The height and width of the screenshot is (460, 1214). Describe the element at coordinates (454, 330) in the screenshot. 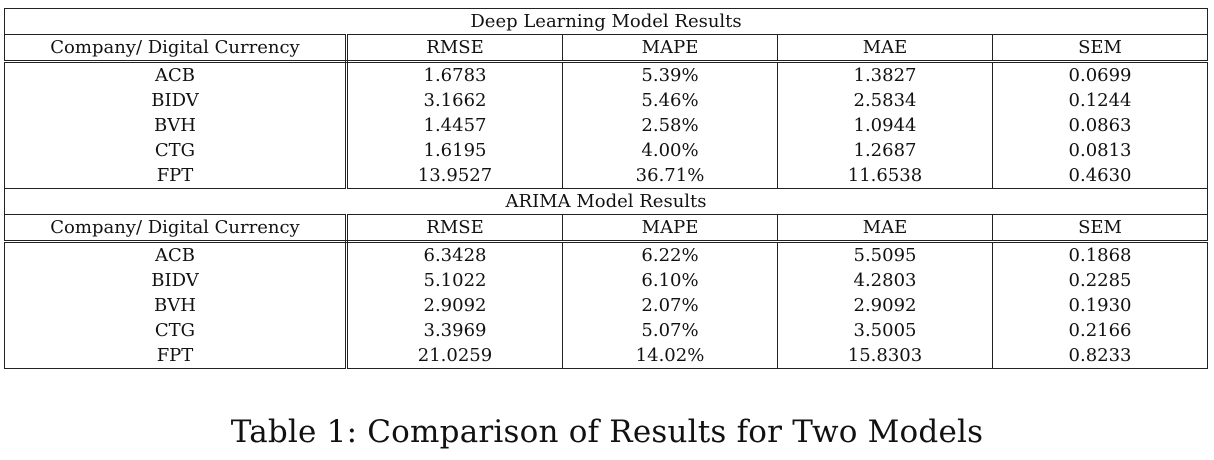

I see `table-cell: 3.3969` at that location.